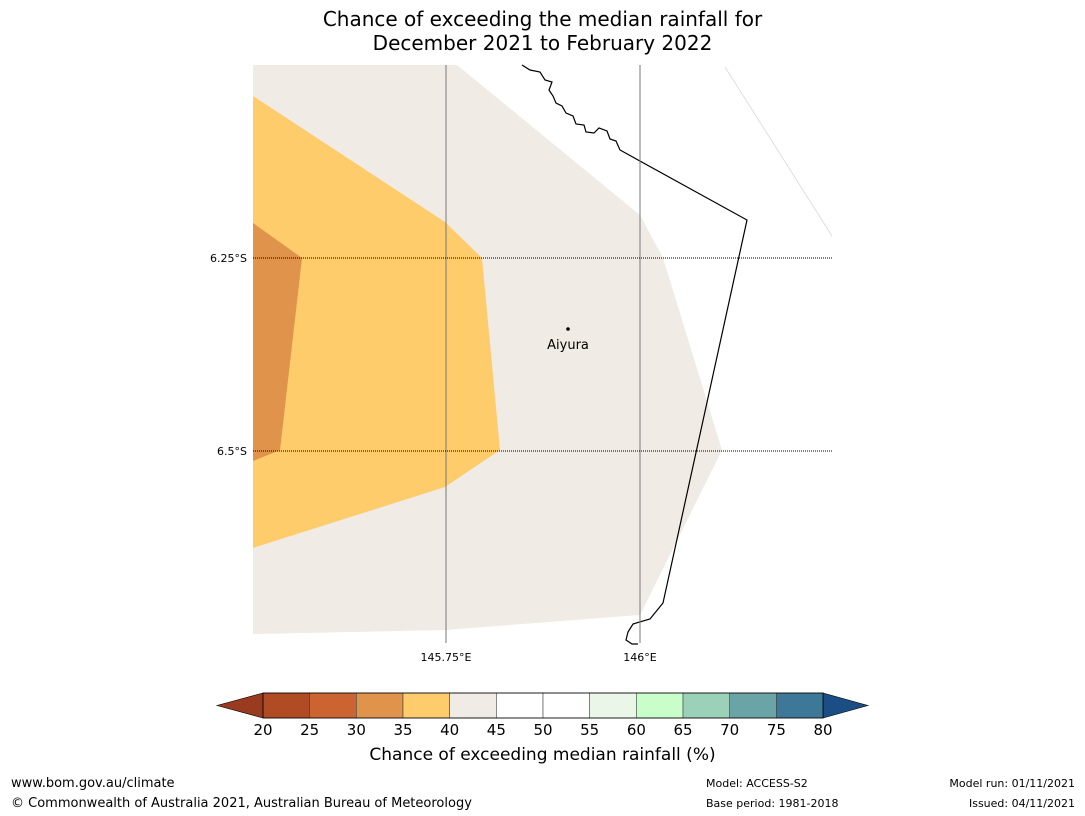 This screenshot has height=816, width=1085. I want to click on footer-base-period: Base period: 1981-2018, so click(772, 803).